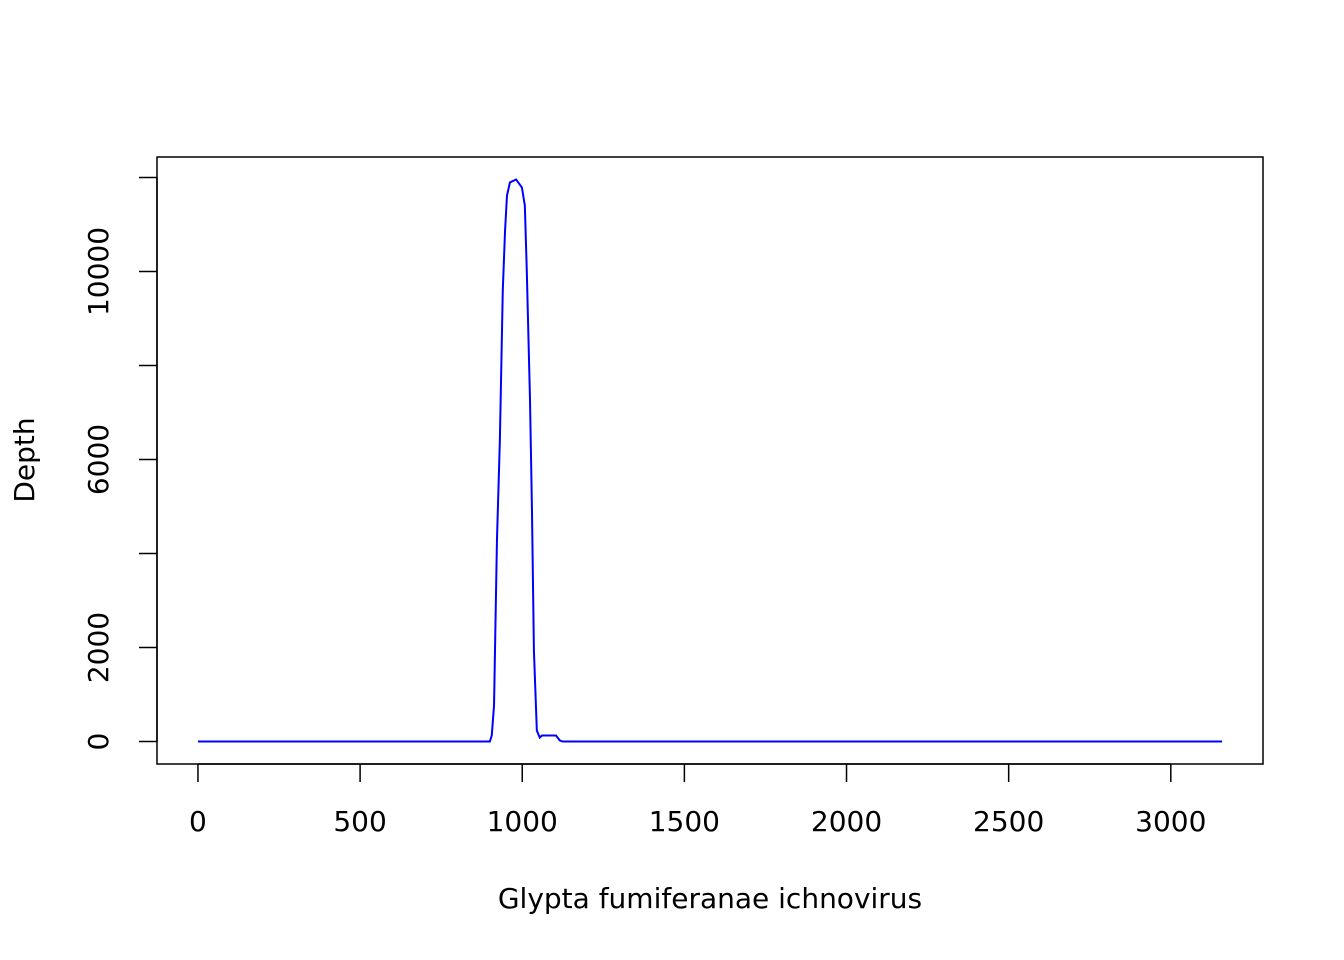  I want to click on y-tick-label: 2000, so click(98, 647).